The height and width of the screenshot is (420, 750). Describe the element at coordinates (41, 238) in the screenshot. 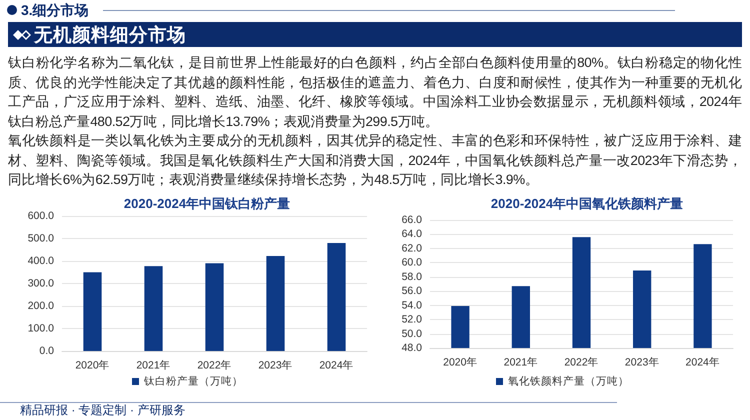

I see `y-tick-label: 500.0` at that location.